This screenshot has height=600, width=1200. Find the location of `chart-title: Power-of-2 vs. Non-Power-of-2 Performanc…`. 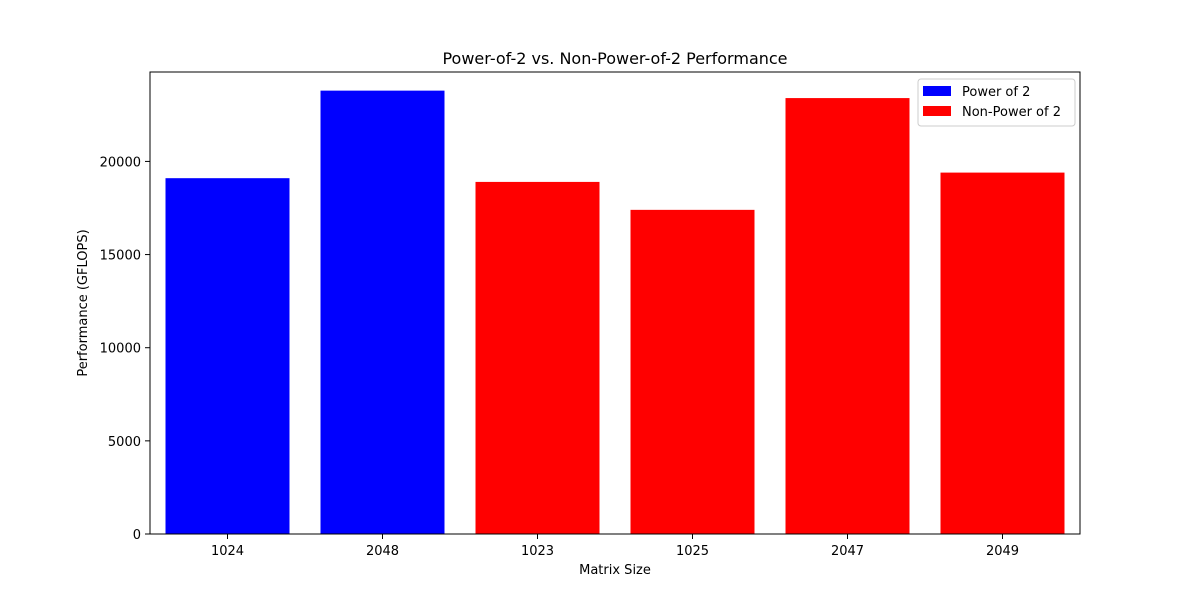

chart-title: Power-of-2 vs. Non-Power-of-2 Performanc… is located at coordinates (614, 58).